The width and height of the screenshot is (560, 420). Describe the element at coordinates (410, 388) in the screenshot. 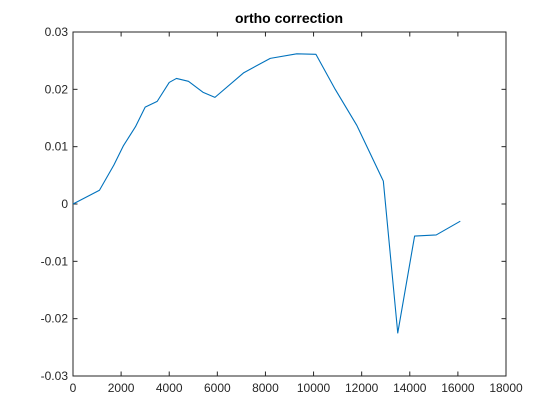

I see `x-tick-label: 14000` at that location.